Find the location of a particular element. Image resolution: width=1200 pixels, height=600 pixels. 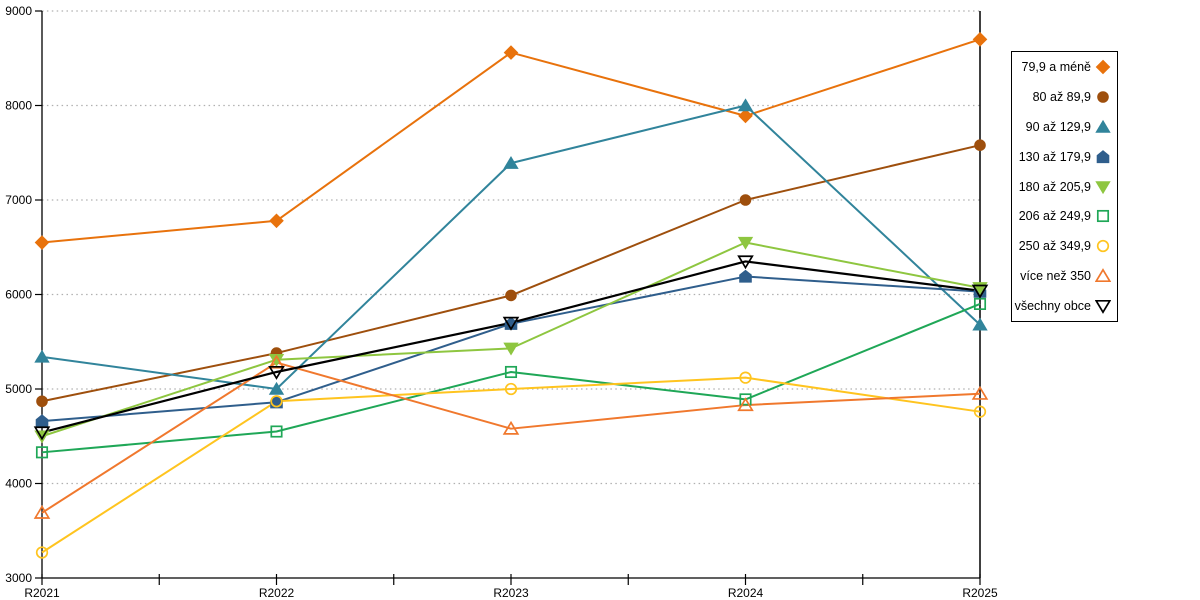

legend-diamond-glyph-icon is located at coordinates (1103, 67).